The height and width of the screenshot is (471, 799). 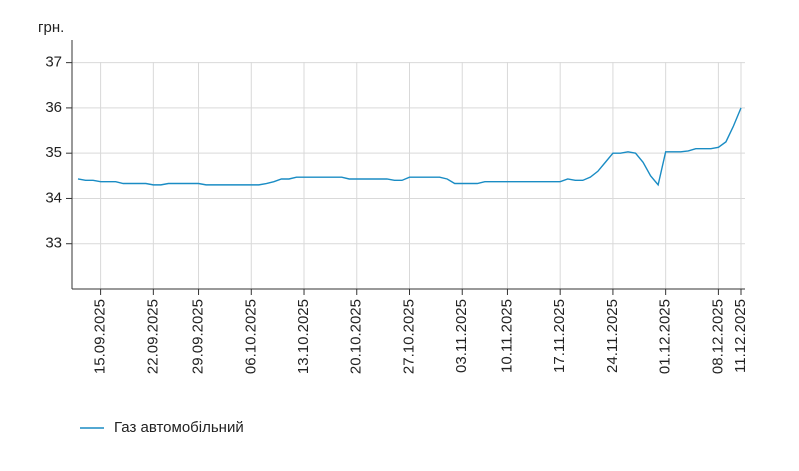 What do you see at coordinates (506, 336) in the screenshot?
I see `x-tick-label: 10.11.2025` at bounding box center [506, 336].